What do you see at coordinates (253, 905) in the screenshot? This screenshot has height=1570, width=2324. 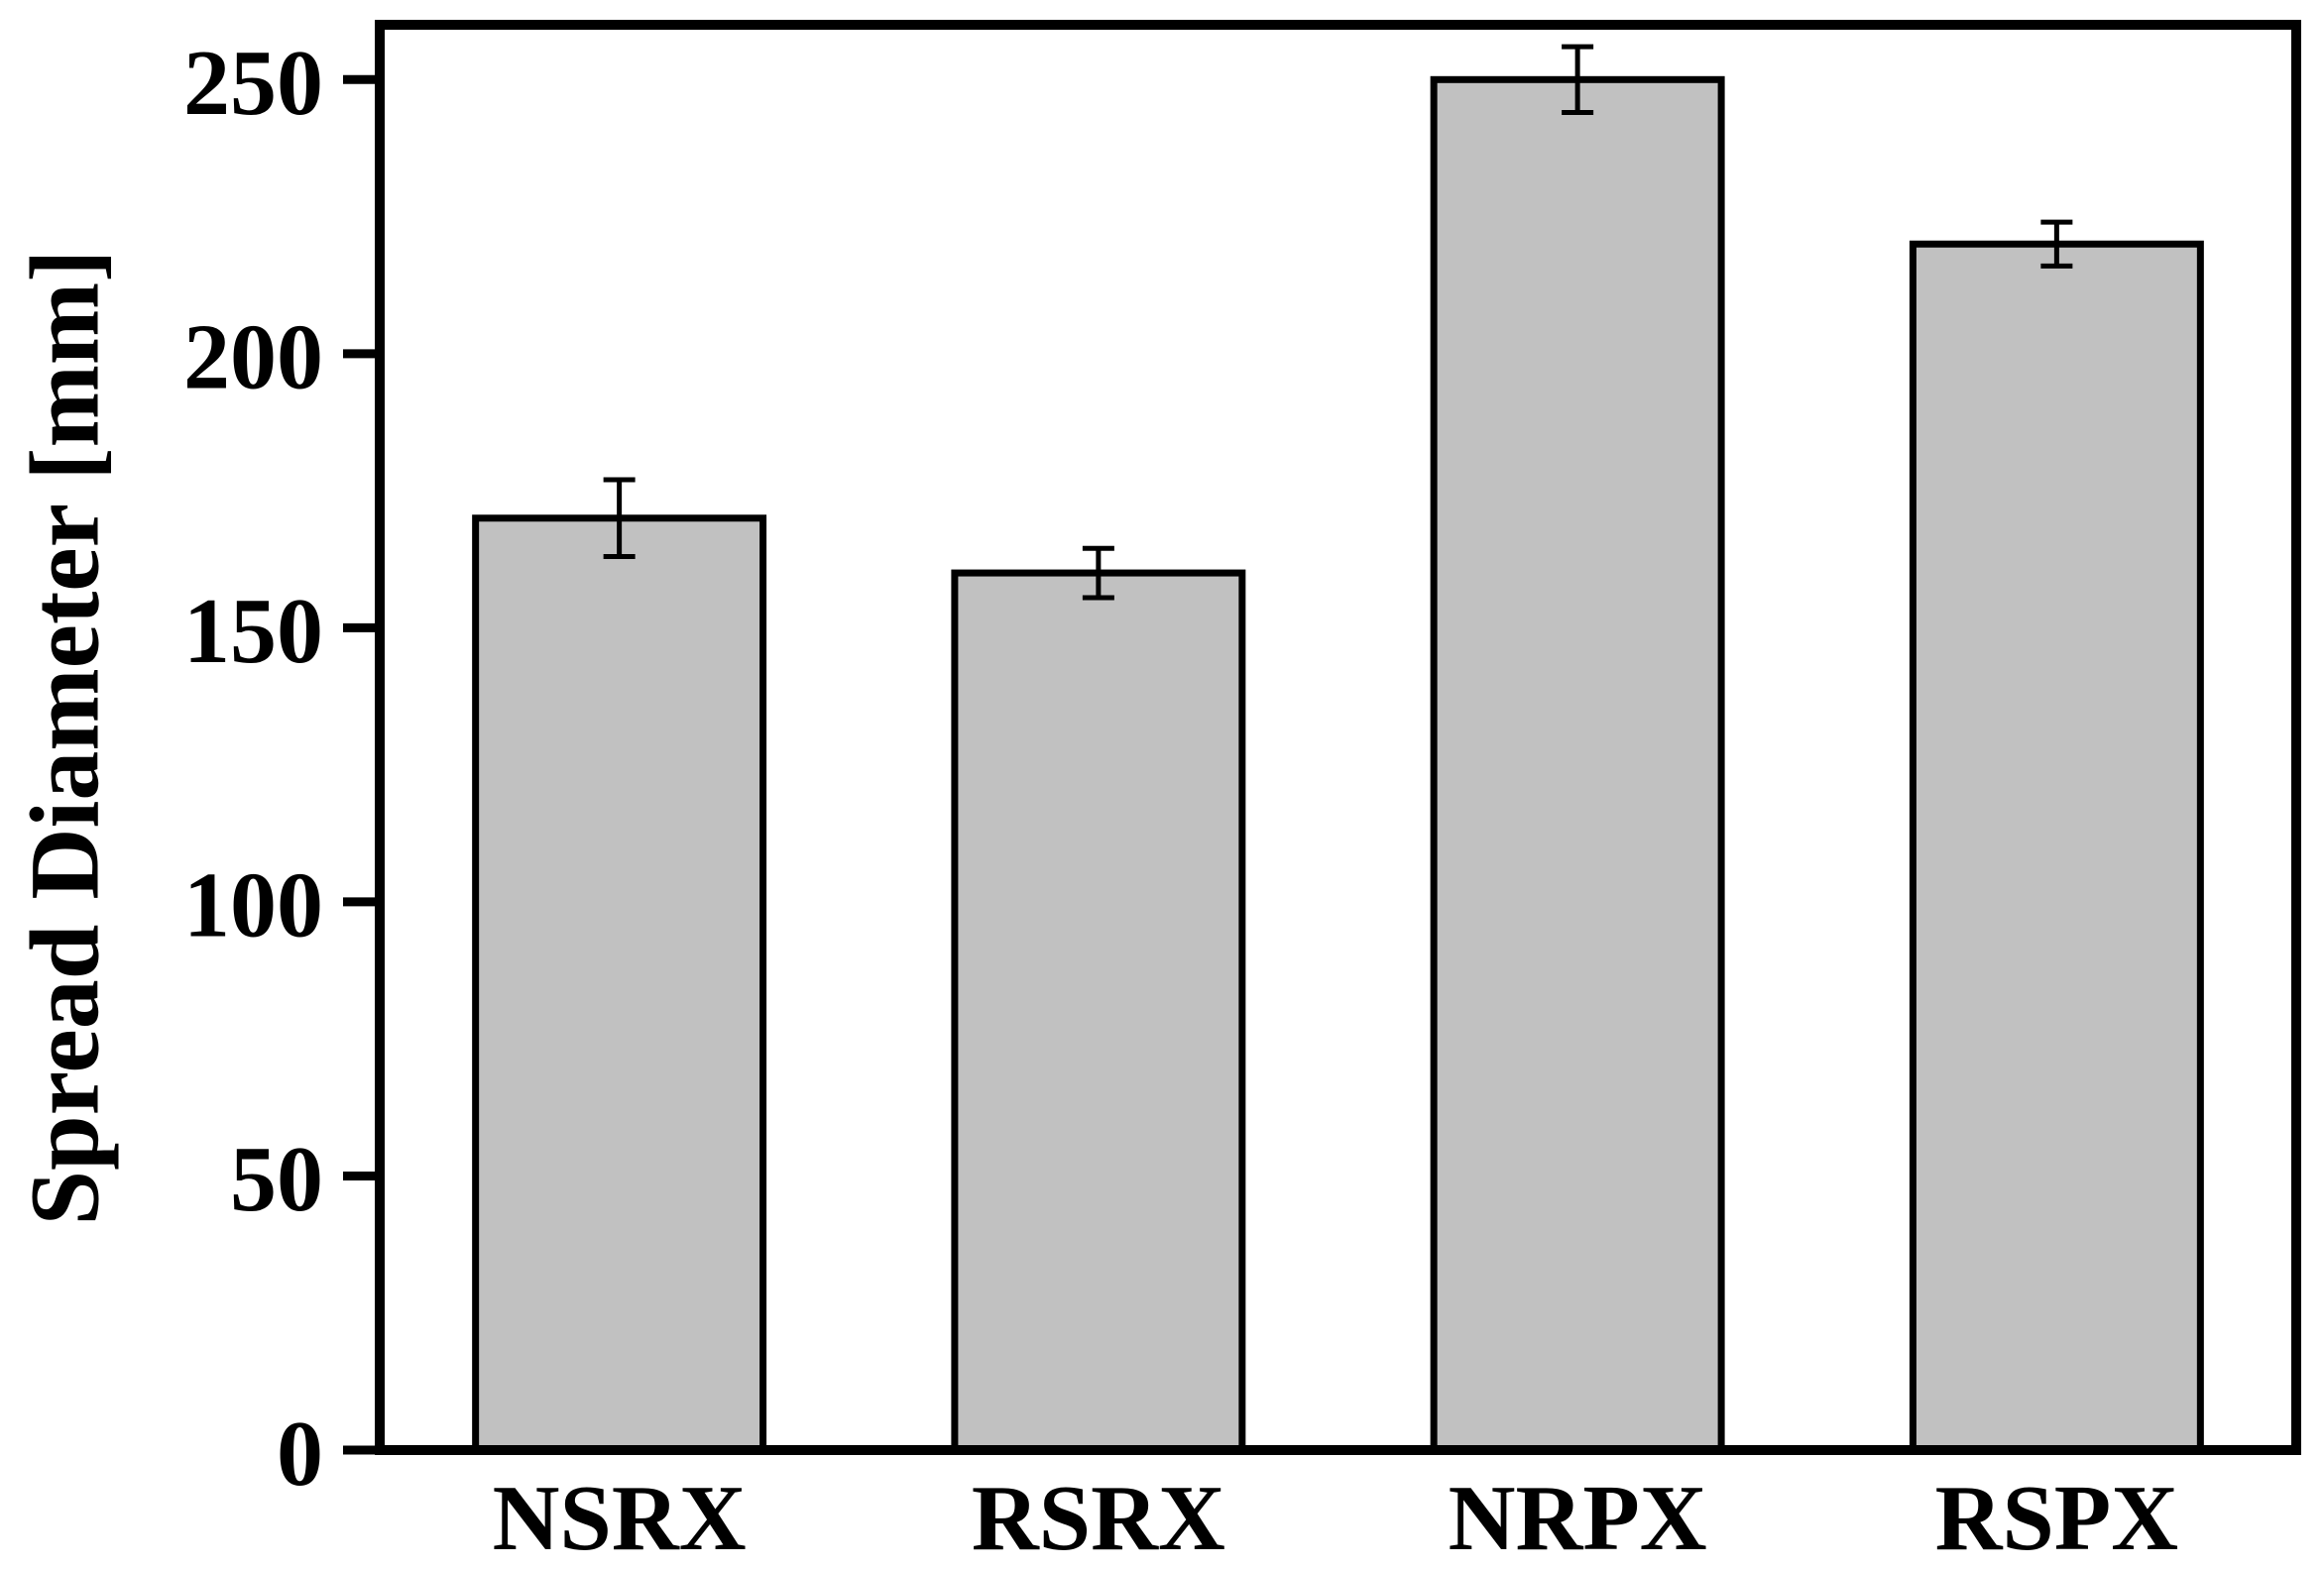 I see `y-tick-label: 100` at bounding box center [253, 905].